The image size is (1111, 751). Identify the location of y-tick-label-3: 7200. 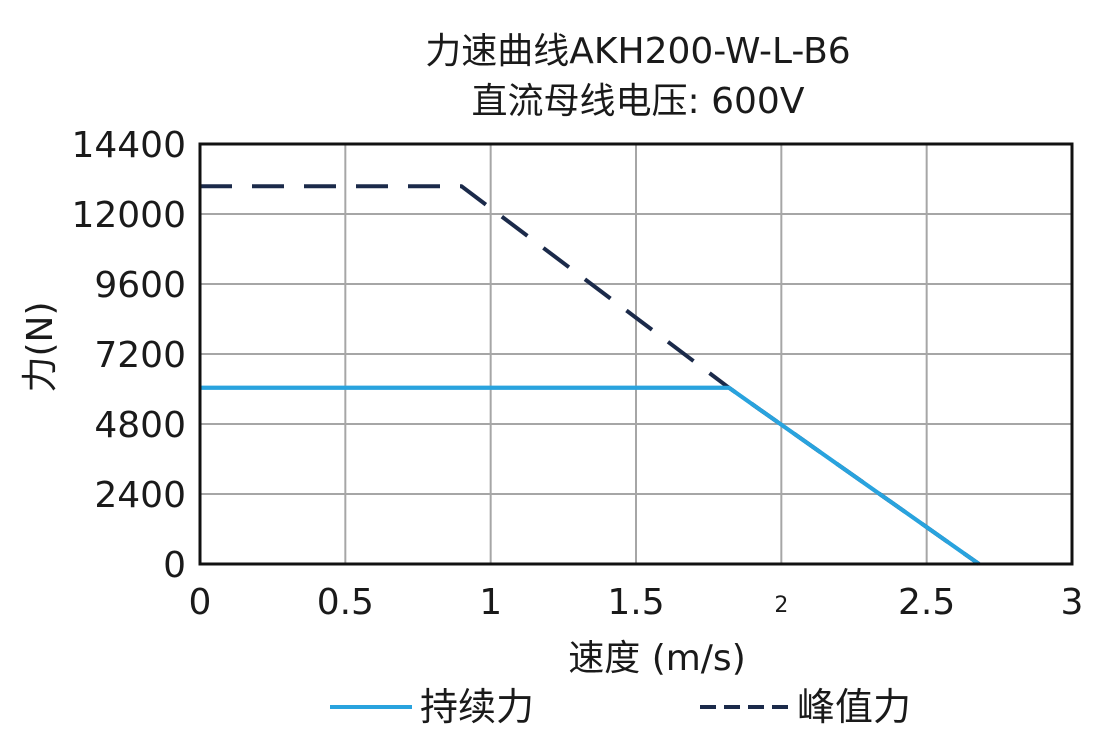
(140, 355).